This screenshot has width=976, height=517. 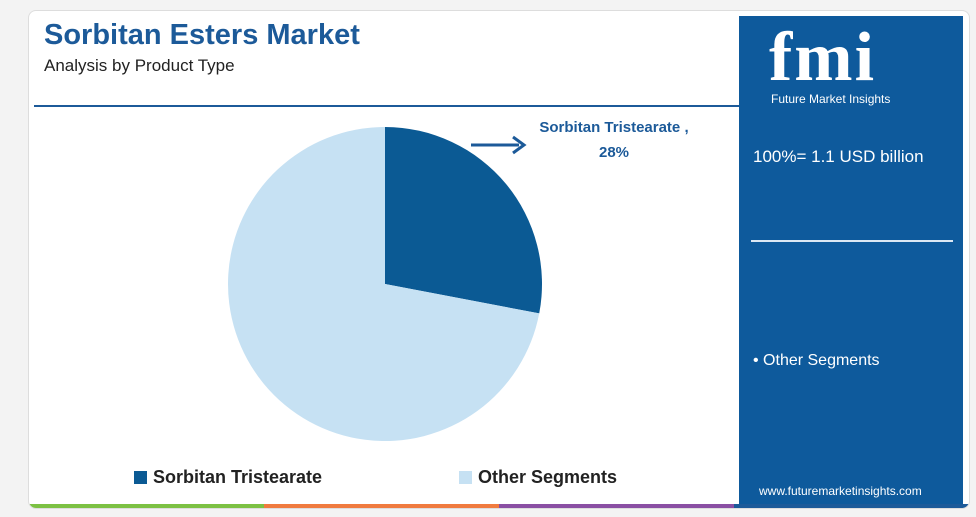 I want to click on legend-label: Other Segments, so click(x=548, y=477).